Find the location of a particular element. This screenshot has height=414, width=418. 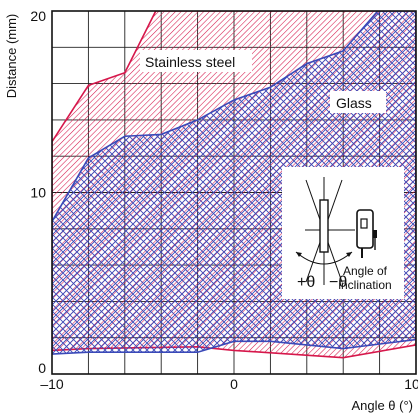

x-tick-label: –10 is located at coordinates (52, 384).